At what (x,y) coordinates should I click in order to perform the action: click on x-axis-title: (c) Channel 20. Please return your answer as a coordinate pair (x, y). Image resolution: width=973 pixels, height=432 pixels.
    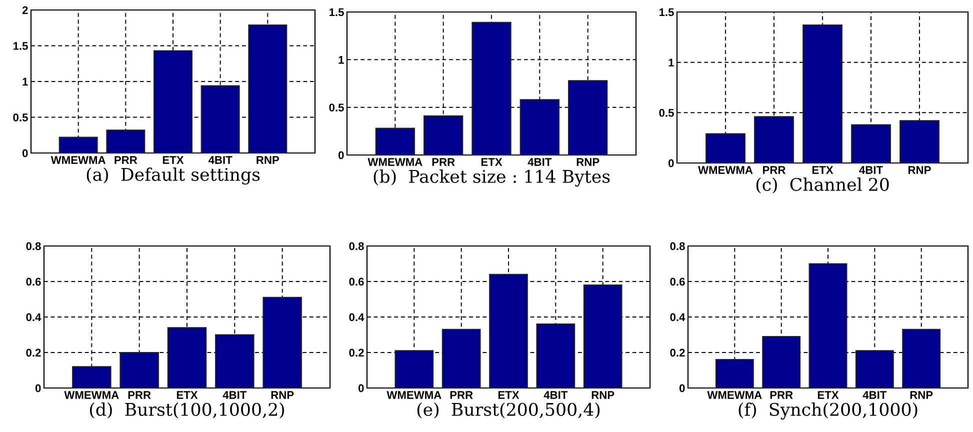
    Looking at the image, I should click on (822, 186).